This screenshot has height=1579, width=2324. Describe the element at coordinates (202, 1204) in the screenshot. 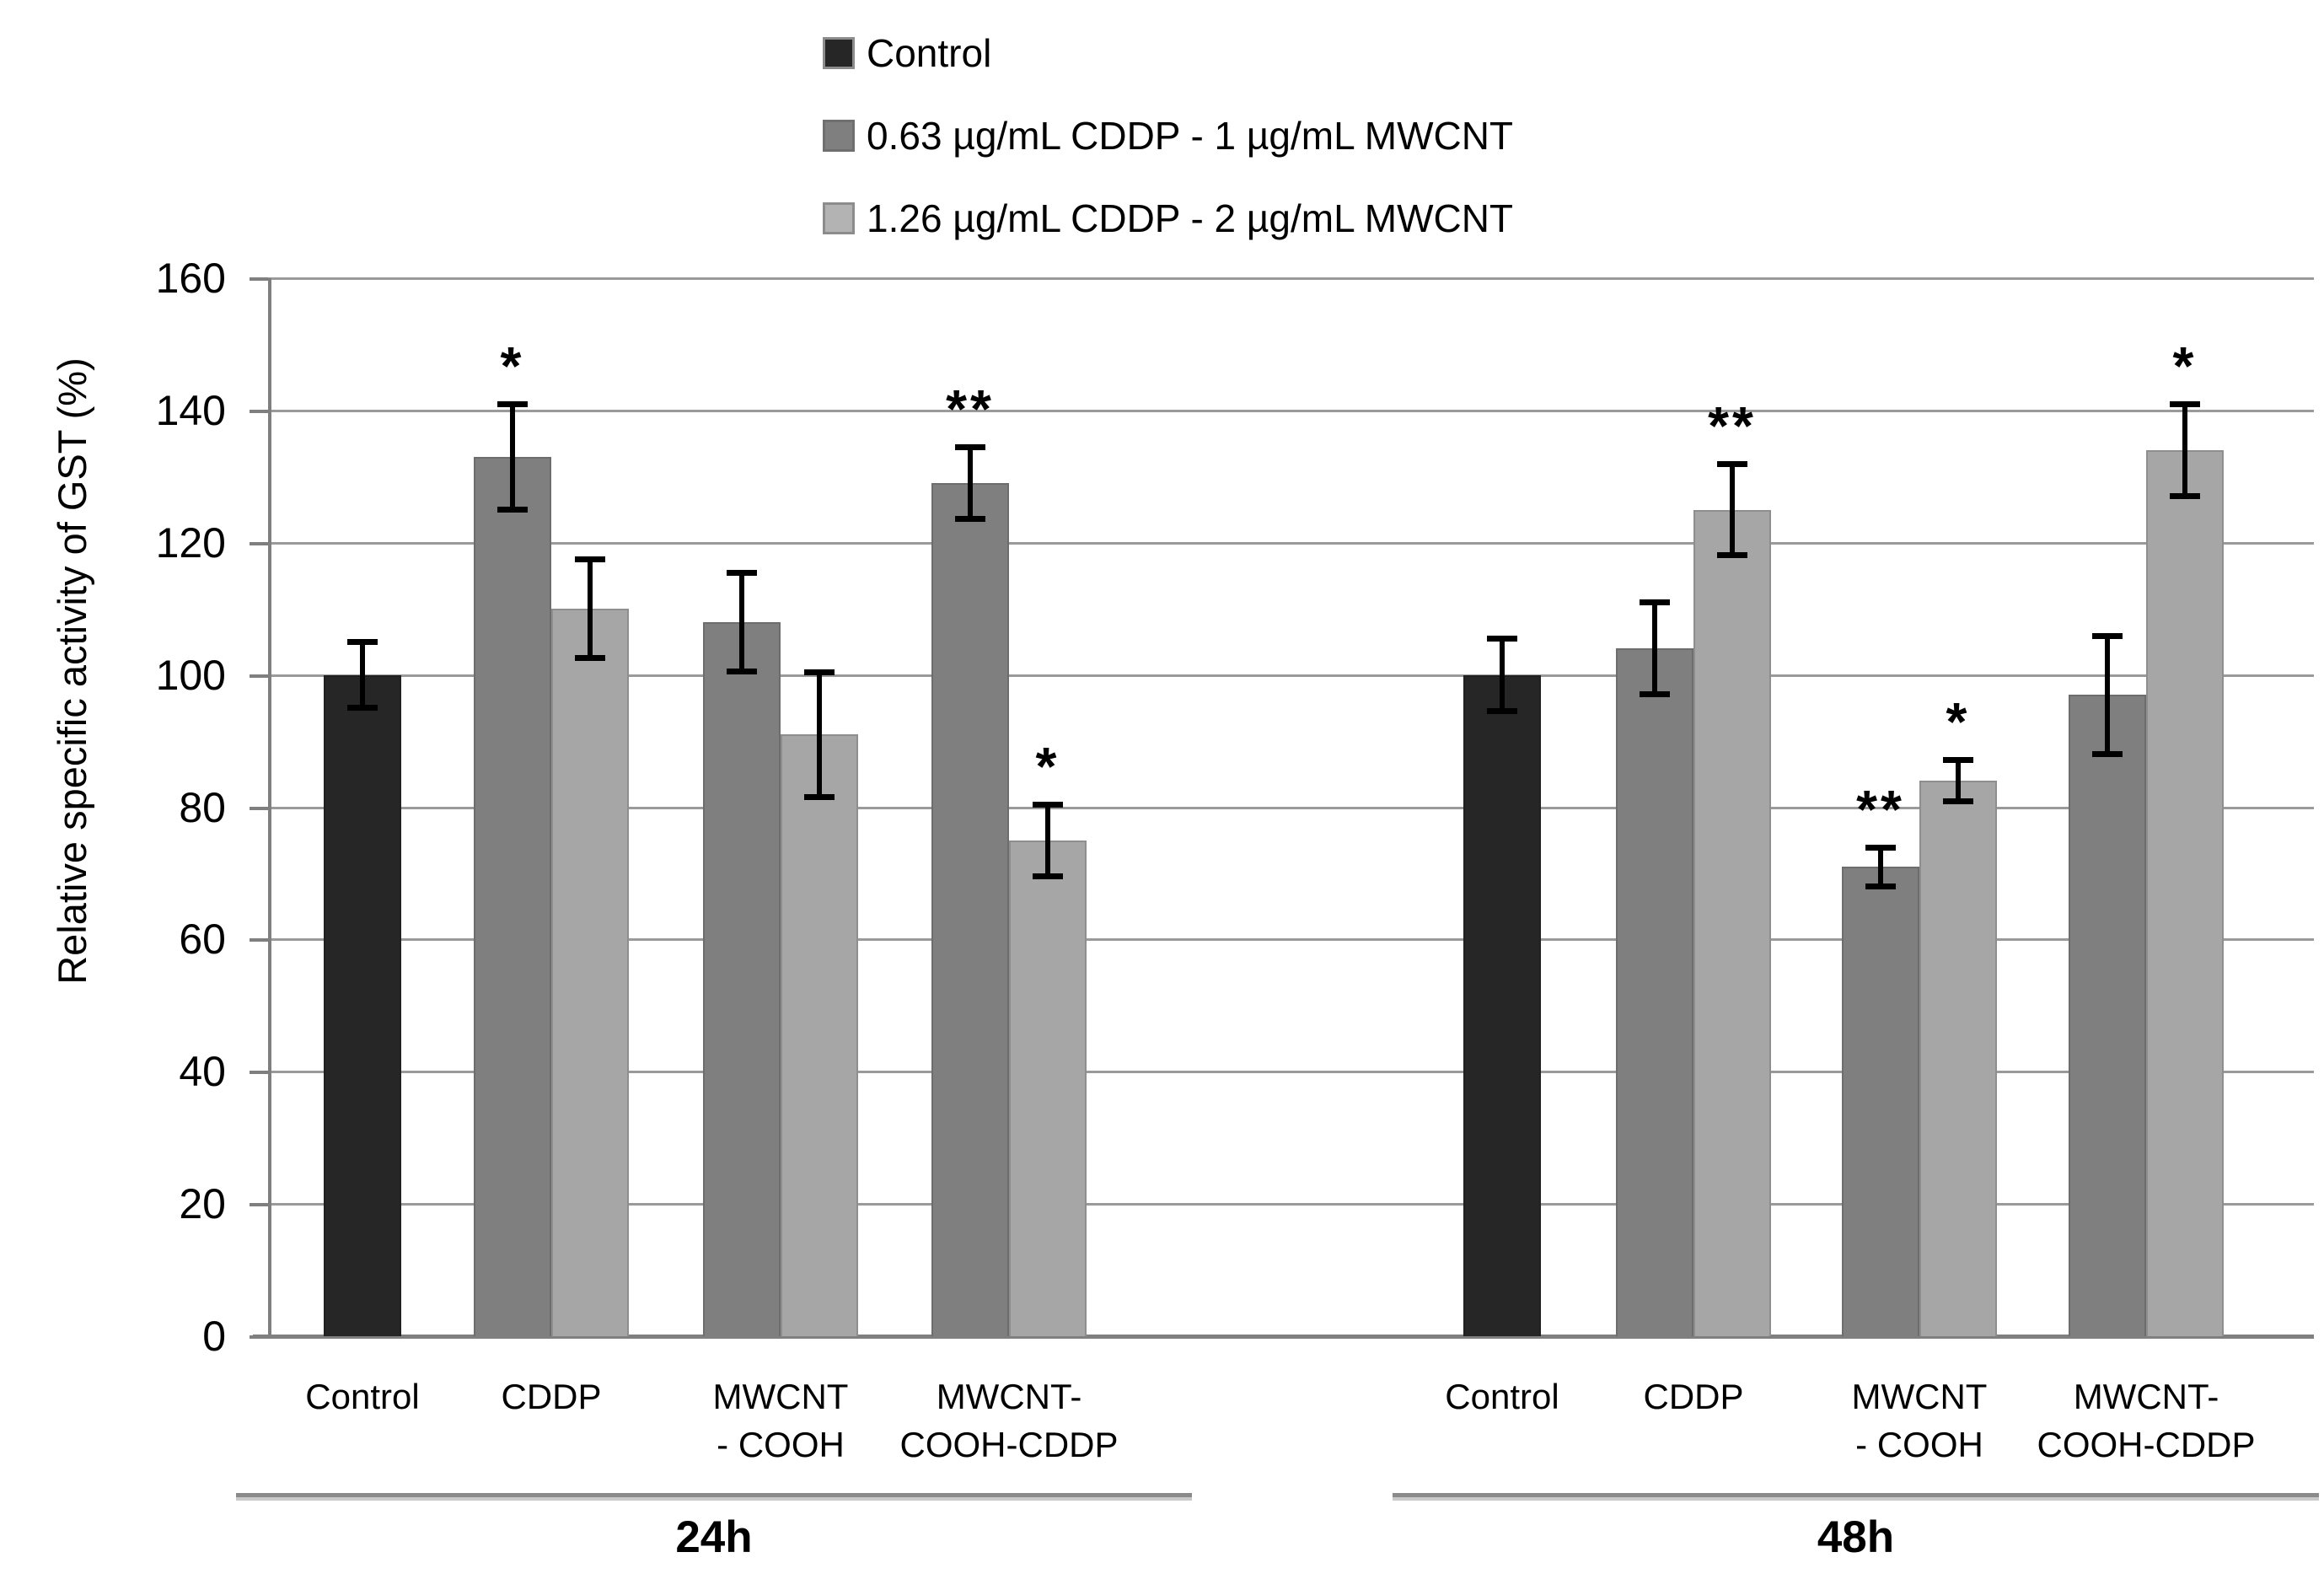

I see `y-tick-label: 20` at that location.